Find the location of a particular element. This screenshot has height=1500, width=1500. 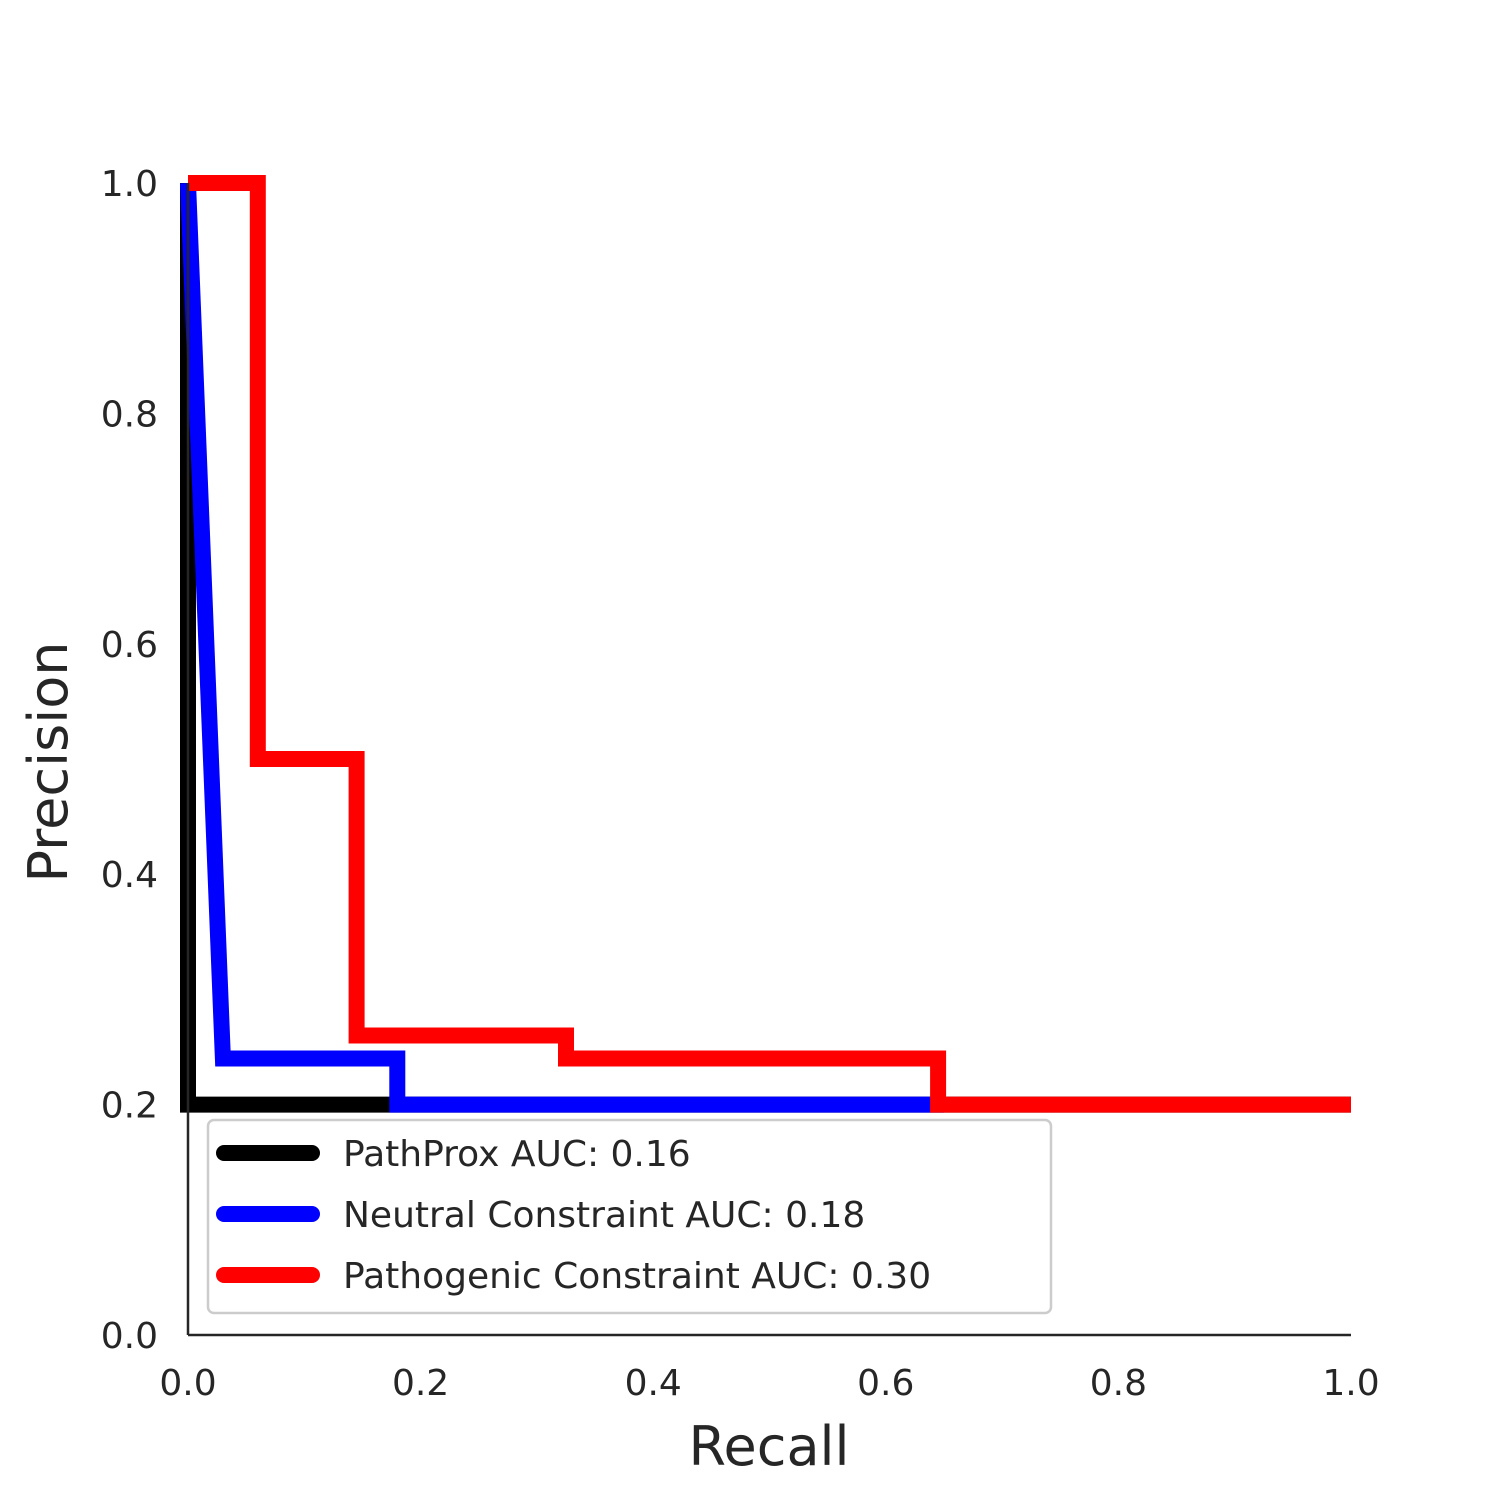

x-tick-label: 0.8 is located at coordinates (1118, 1383).